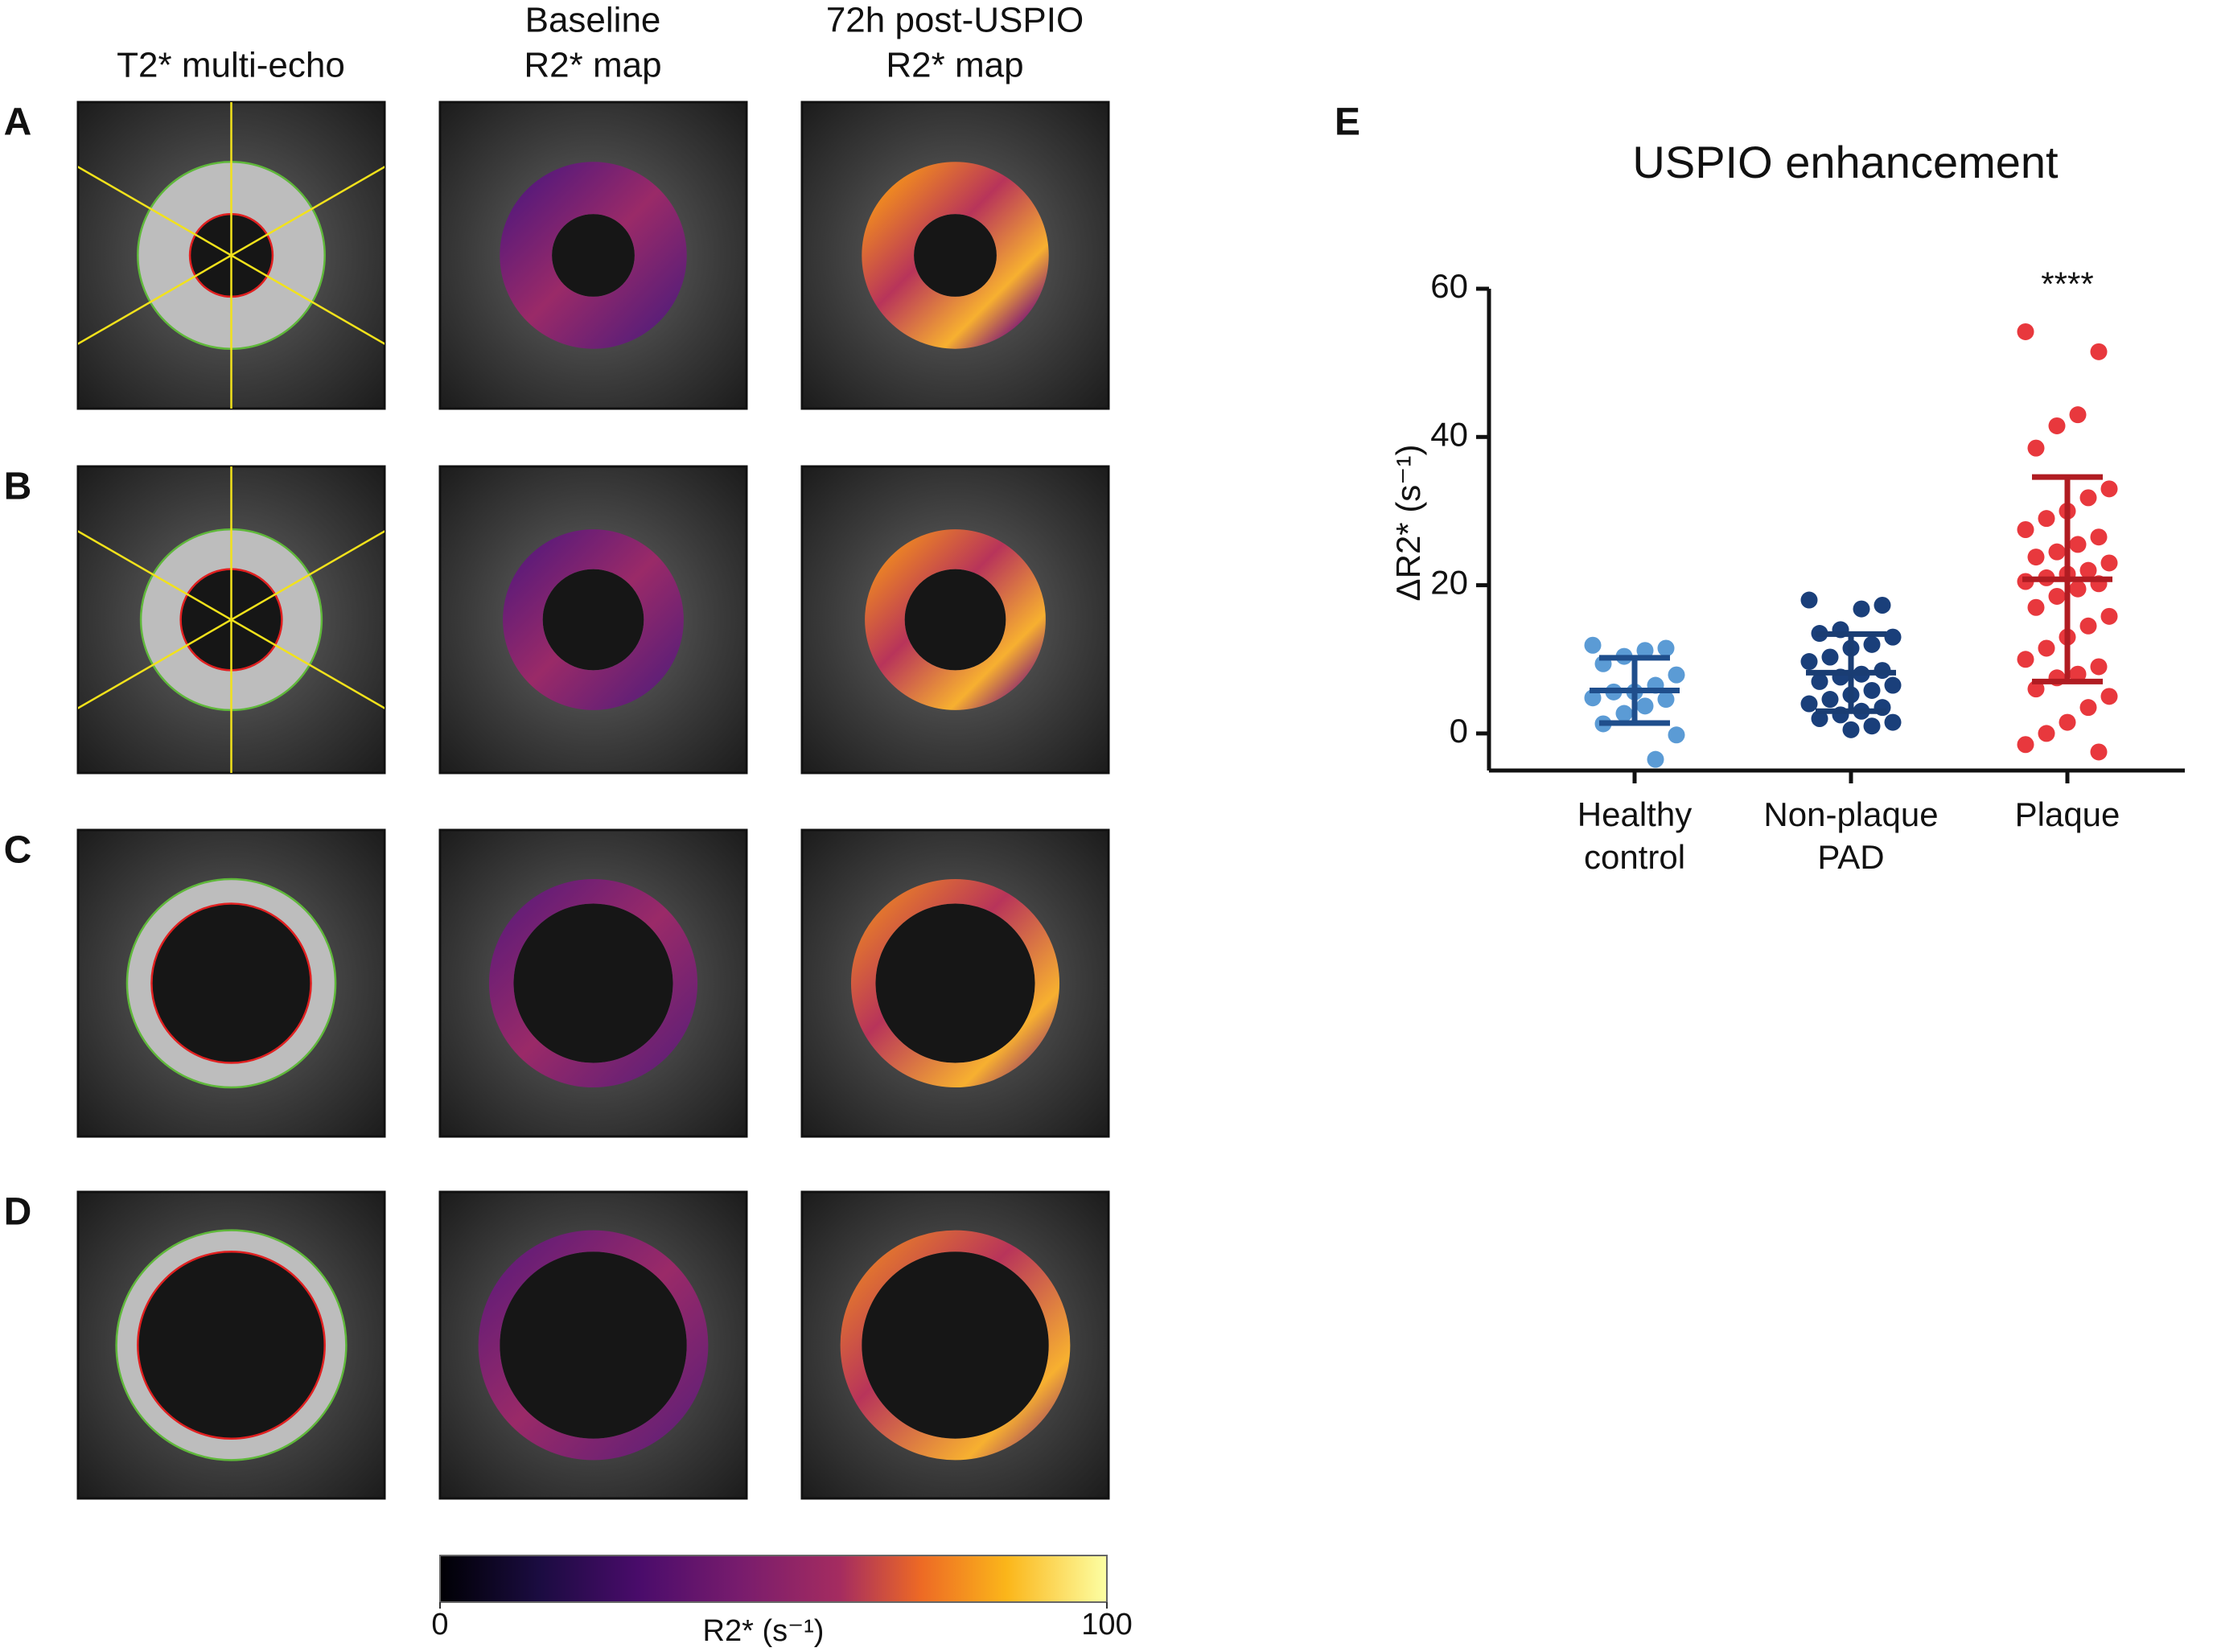 Image resolution: width=2217 pixels, height=1652 pixels. Describe the element at coordinates (593, 20) in the screenshot. I see `column-header: Baseline` at that location.